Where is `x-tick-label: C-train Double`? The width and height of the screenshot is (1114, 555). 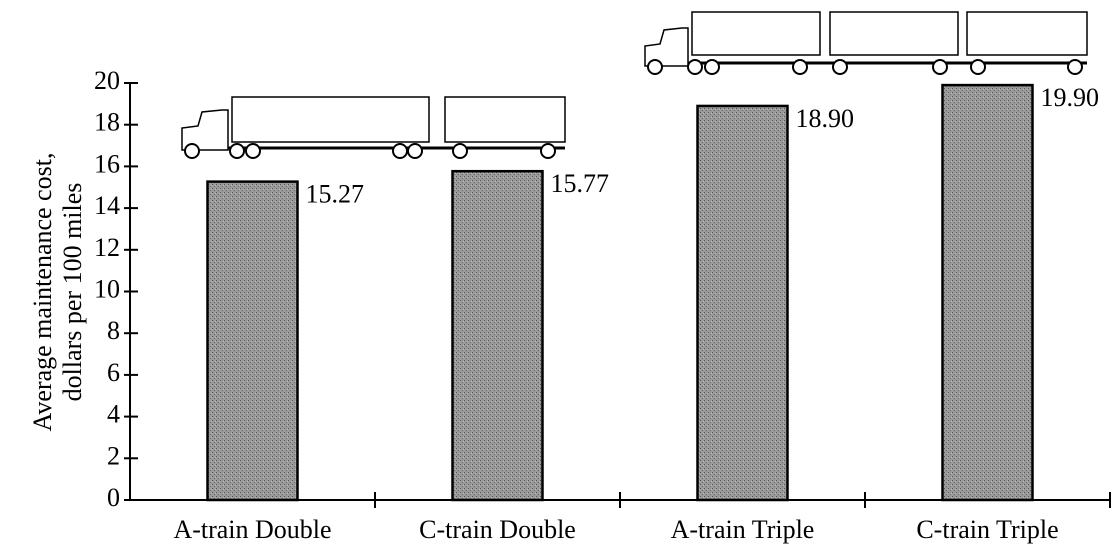 x-tick-label: C-train Double is located at coordinates (497, 529).